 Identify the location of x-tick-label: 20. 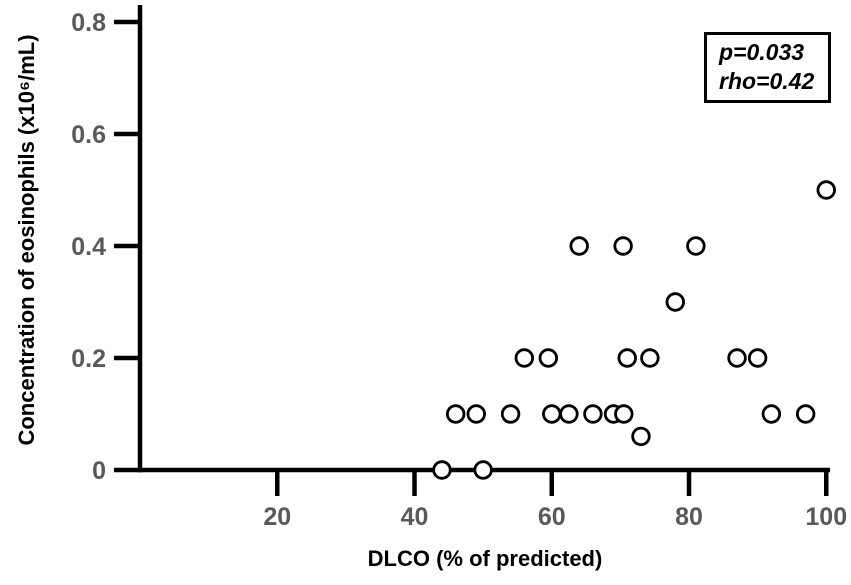
(277, 517).